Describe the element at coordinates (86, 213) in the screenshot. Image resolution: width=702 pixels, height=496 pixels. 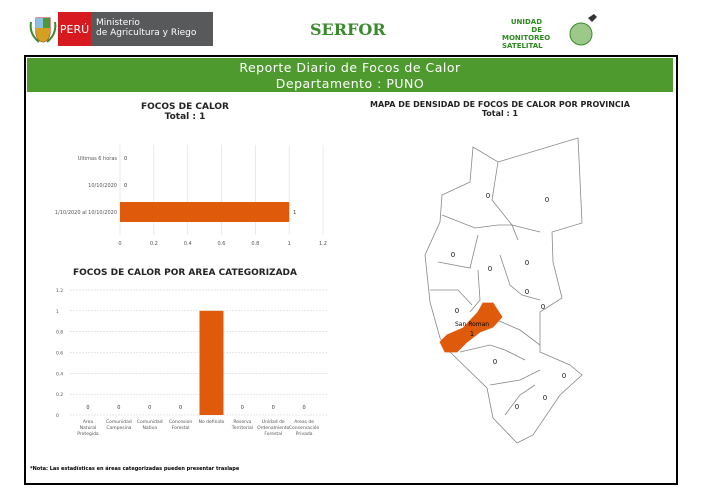
I see `category-label: 1/10/2020 al 10/10/2020` at that location.